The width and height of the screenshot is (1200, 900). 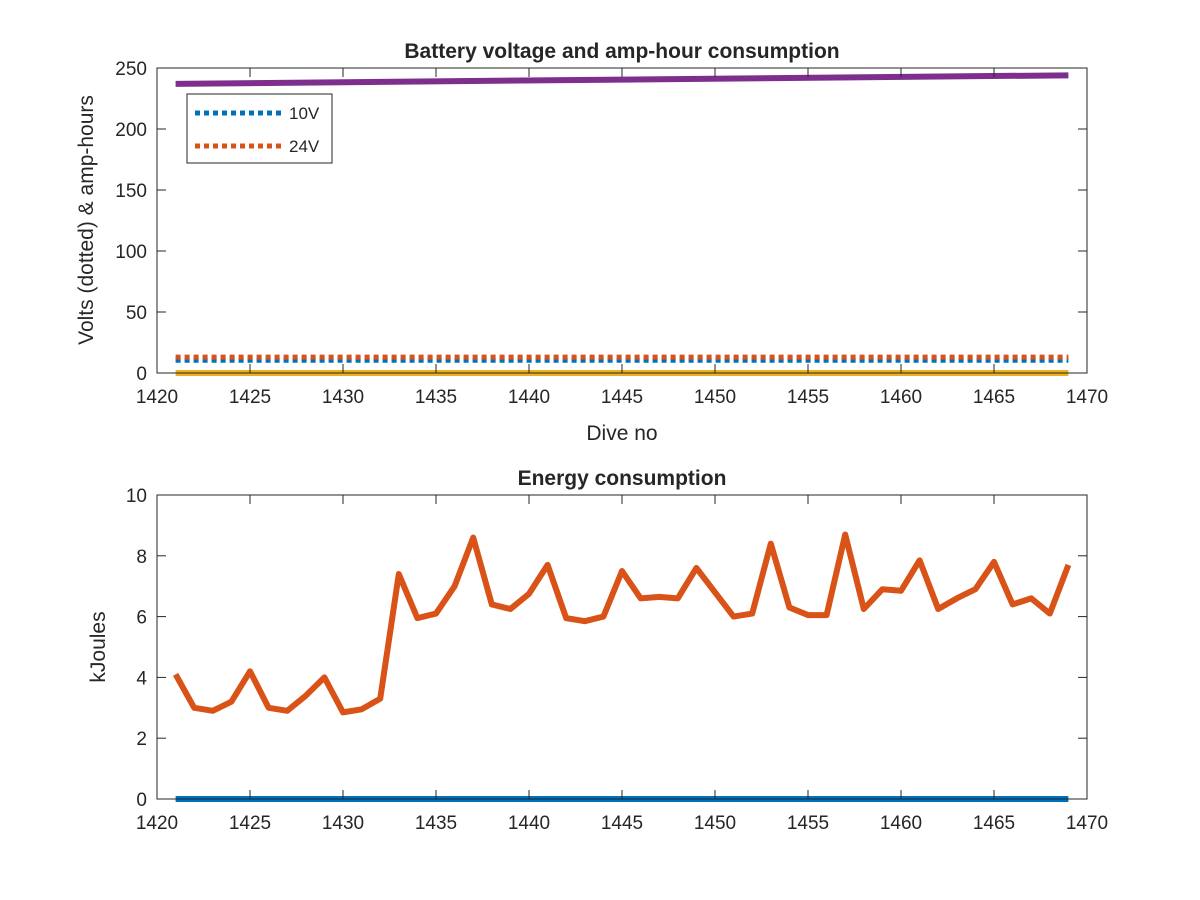 I want to click on y-axis-label: kJoules, so click(x=98, y=646).